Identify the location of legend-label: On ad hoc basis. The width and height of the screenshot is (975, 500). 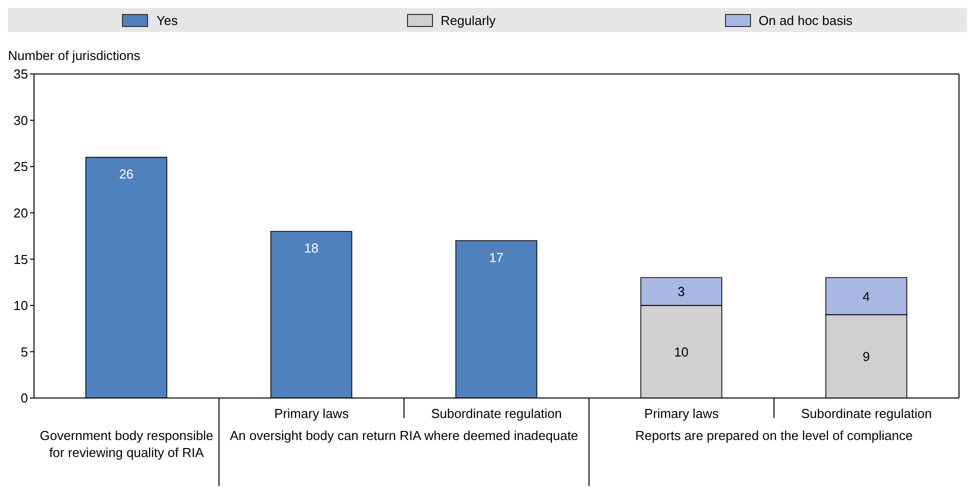
(805, 20).